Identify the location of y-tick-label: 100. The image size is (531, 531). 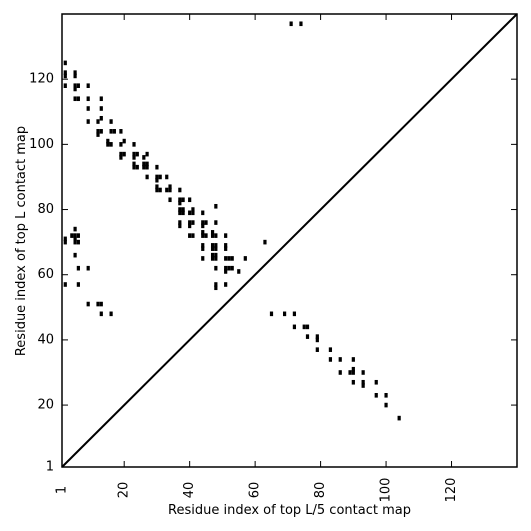
(41, 144).